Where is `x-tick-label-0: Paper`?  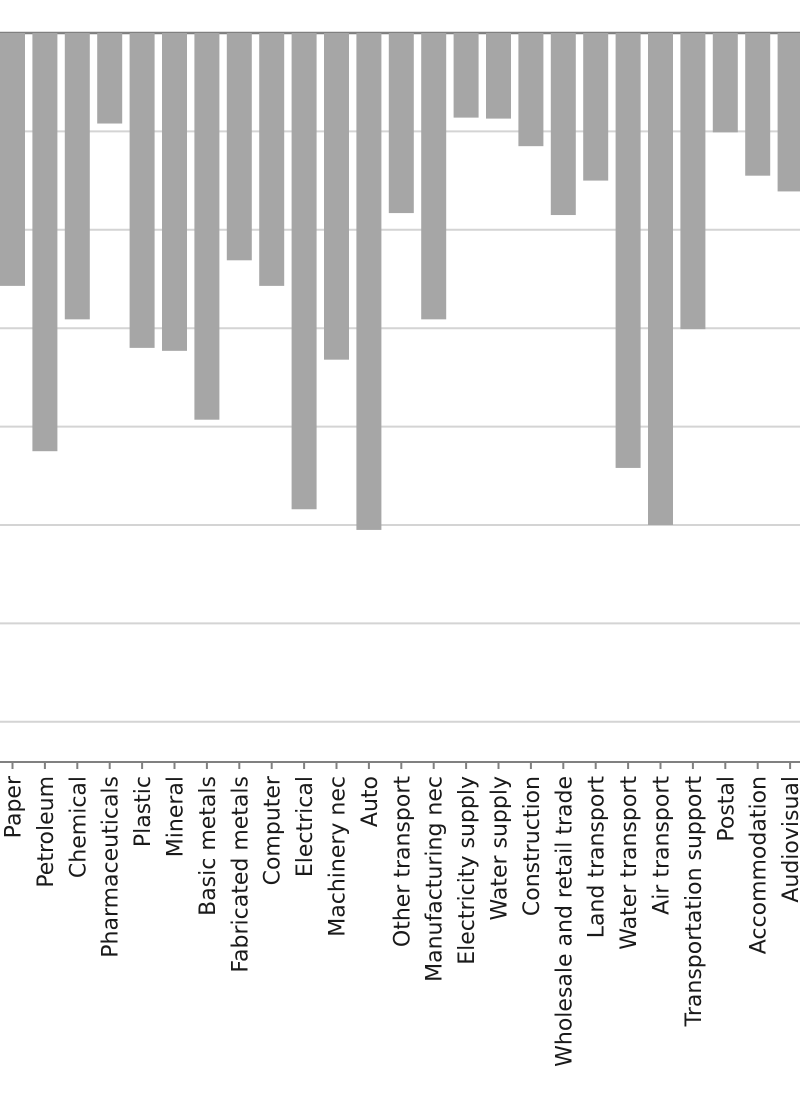 x-tick-label-0: Paper is located at coordinates (14, 806).